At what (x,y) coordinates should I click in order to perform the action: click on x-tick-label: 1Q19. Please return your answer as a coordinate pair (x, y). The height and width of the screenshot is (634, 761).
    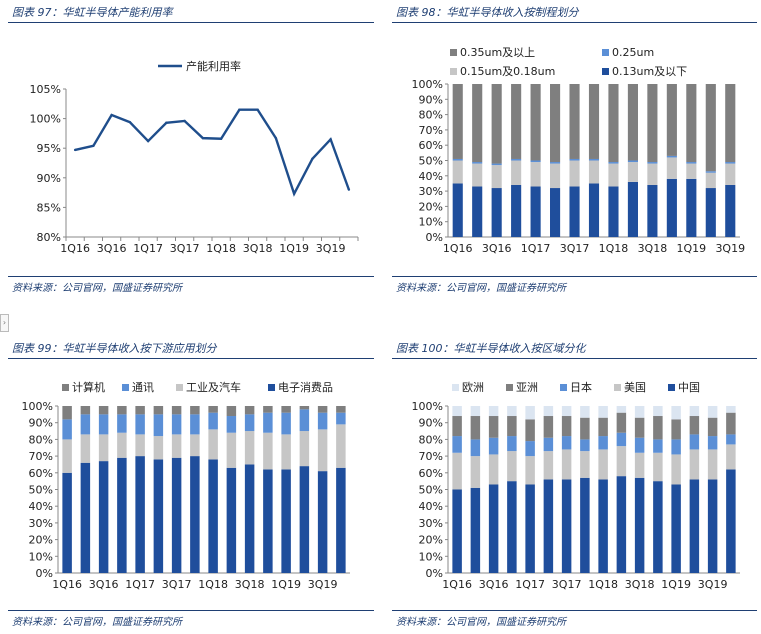
    Looking at the image, I should click on (676, 584).